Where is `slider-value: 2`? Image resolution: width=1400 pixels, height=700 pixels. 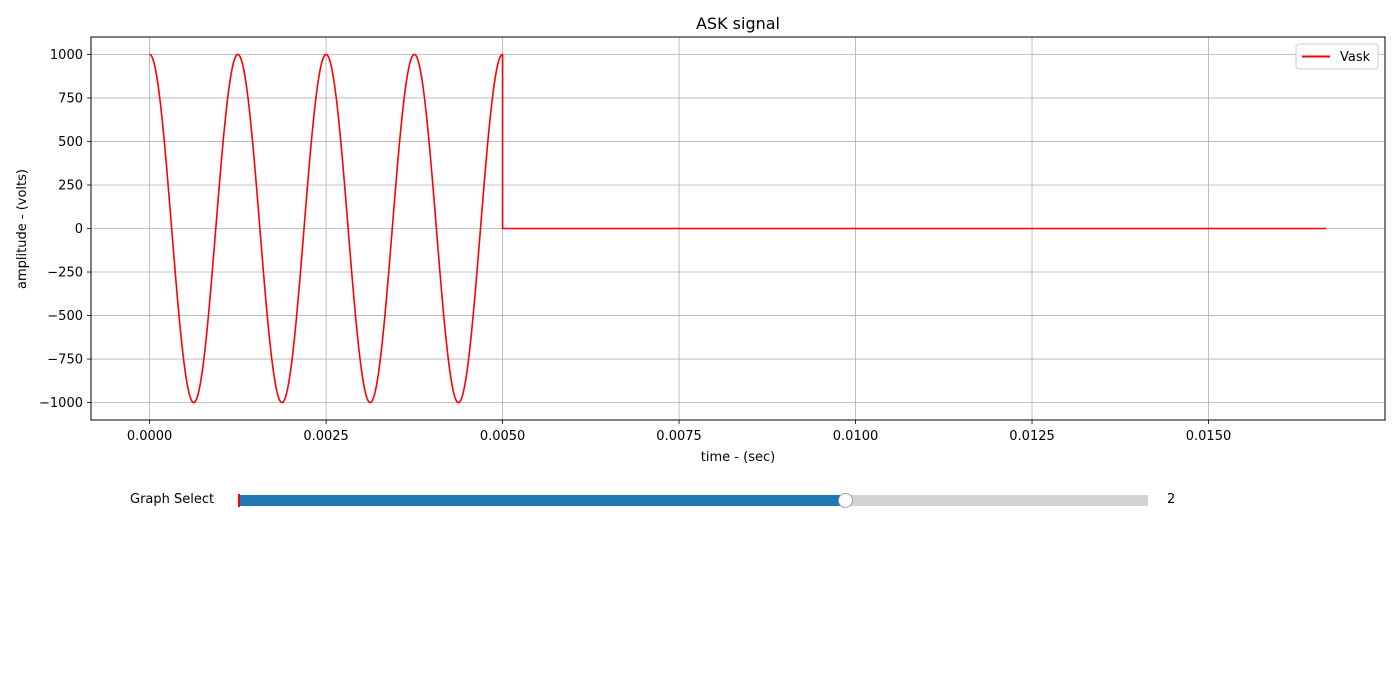
slider-value: 2 is located at coordinates (1171, 499).